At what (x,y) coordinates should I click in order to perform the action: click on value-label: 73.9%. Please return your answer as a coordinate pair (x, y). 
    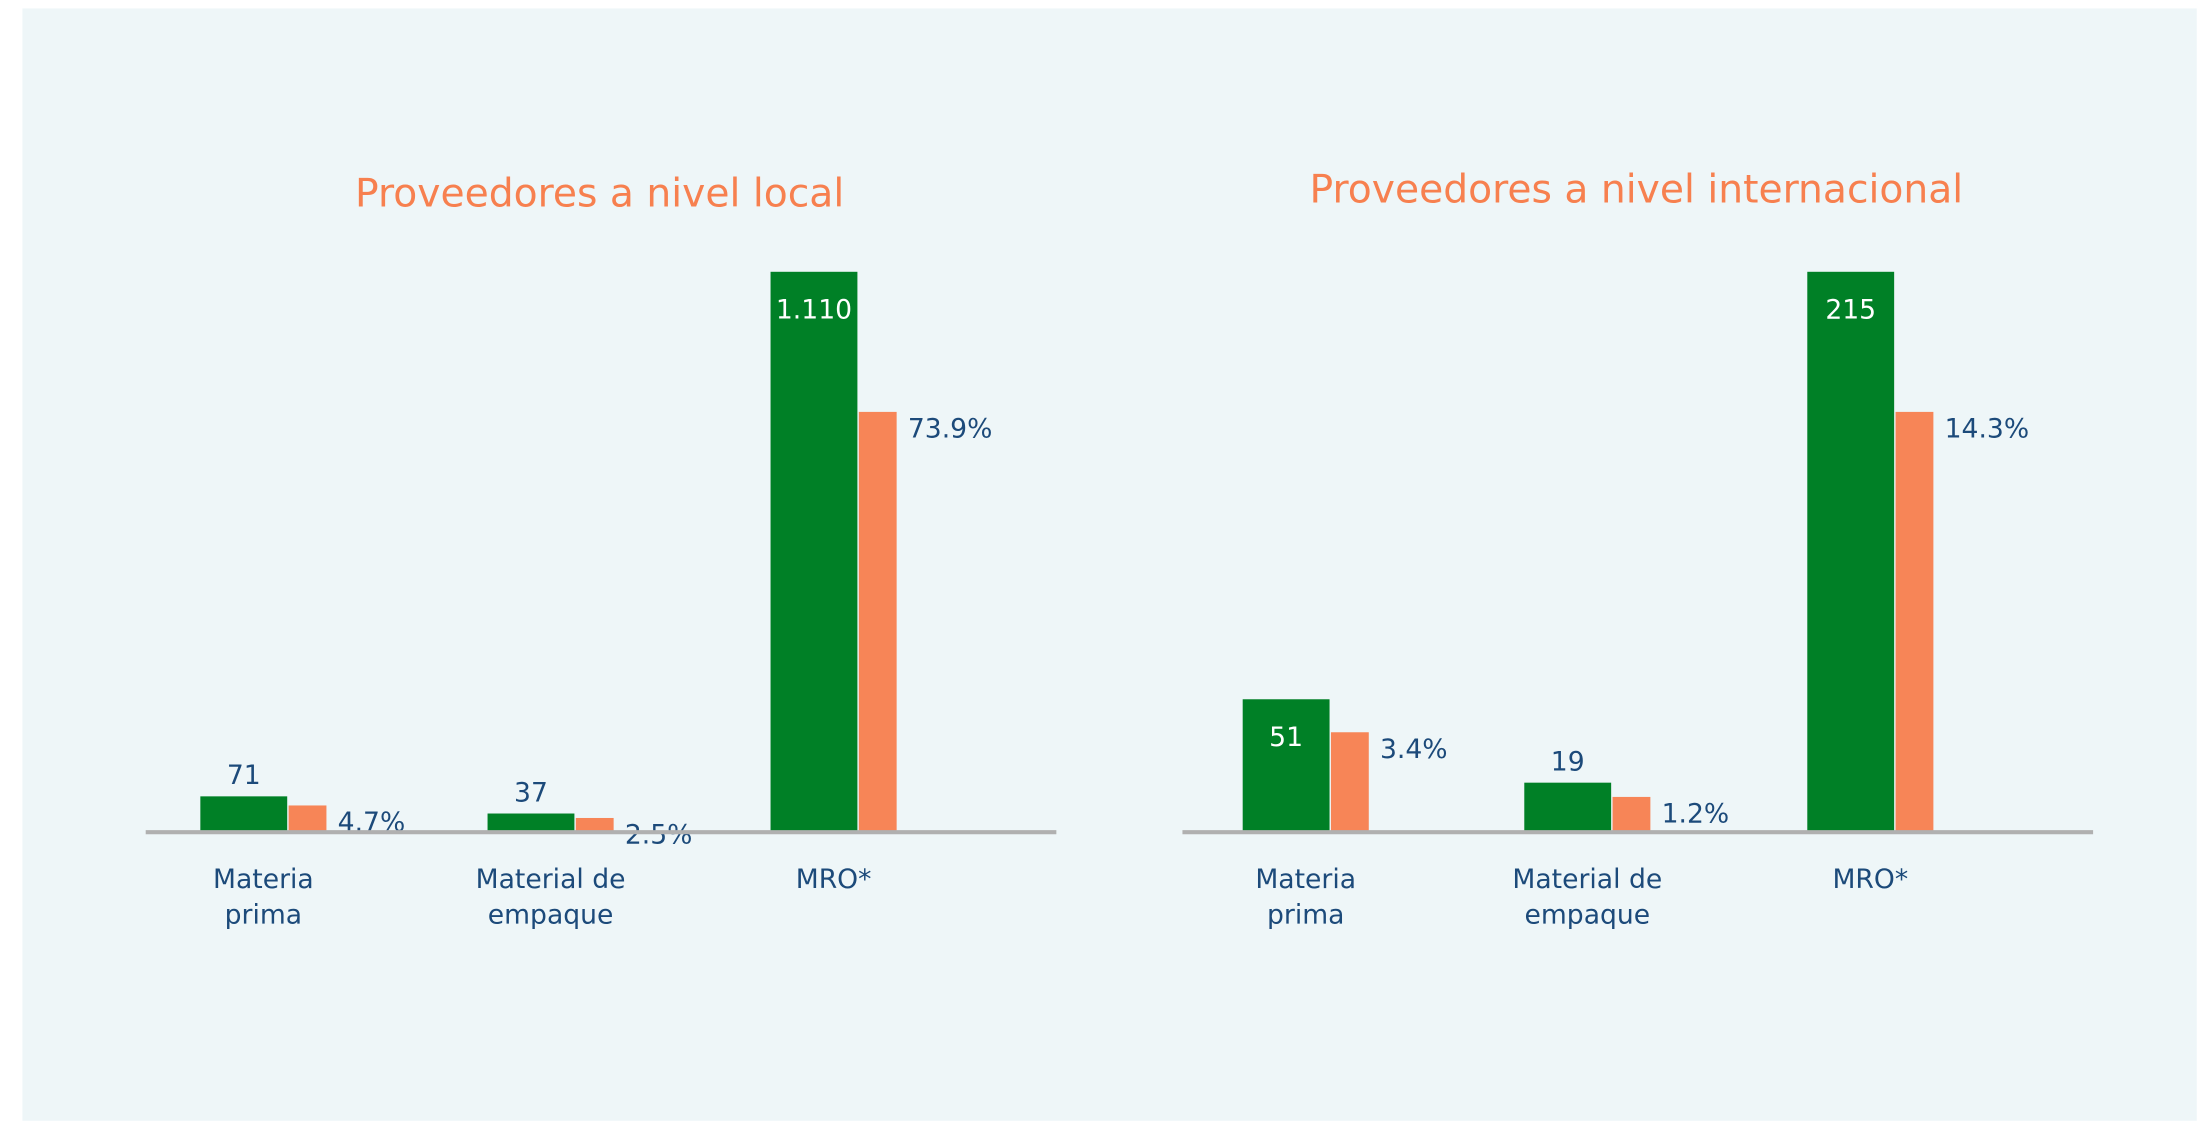
    Looking at the image, I should click on (950, 429).